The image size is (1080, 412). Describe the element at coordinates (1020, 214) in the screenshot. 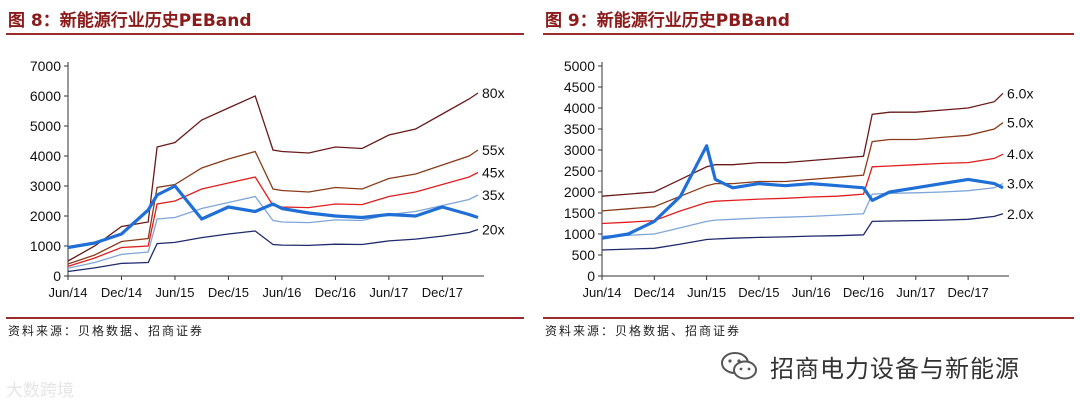

I see `band-label: 2.0x` at that location.